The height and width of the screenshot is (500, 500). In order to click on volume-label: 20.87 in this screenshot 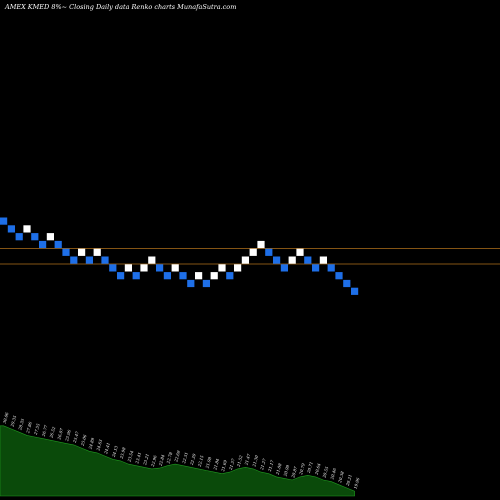, I will do `click(294, 473)`.